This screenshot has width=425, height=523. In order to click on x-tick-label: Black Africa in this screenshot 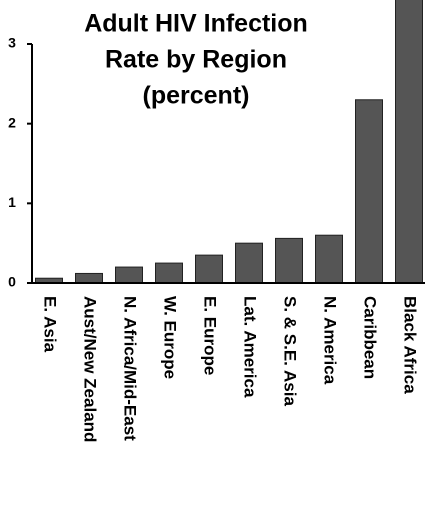, I will do `click(410, 345)`.